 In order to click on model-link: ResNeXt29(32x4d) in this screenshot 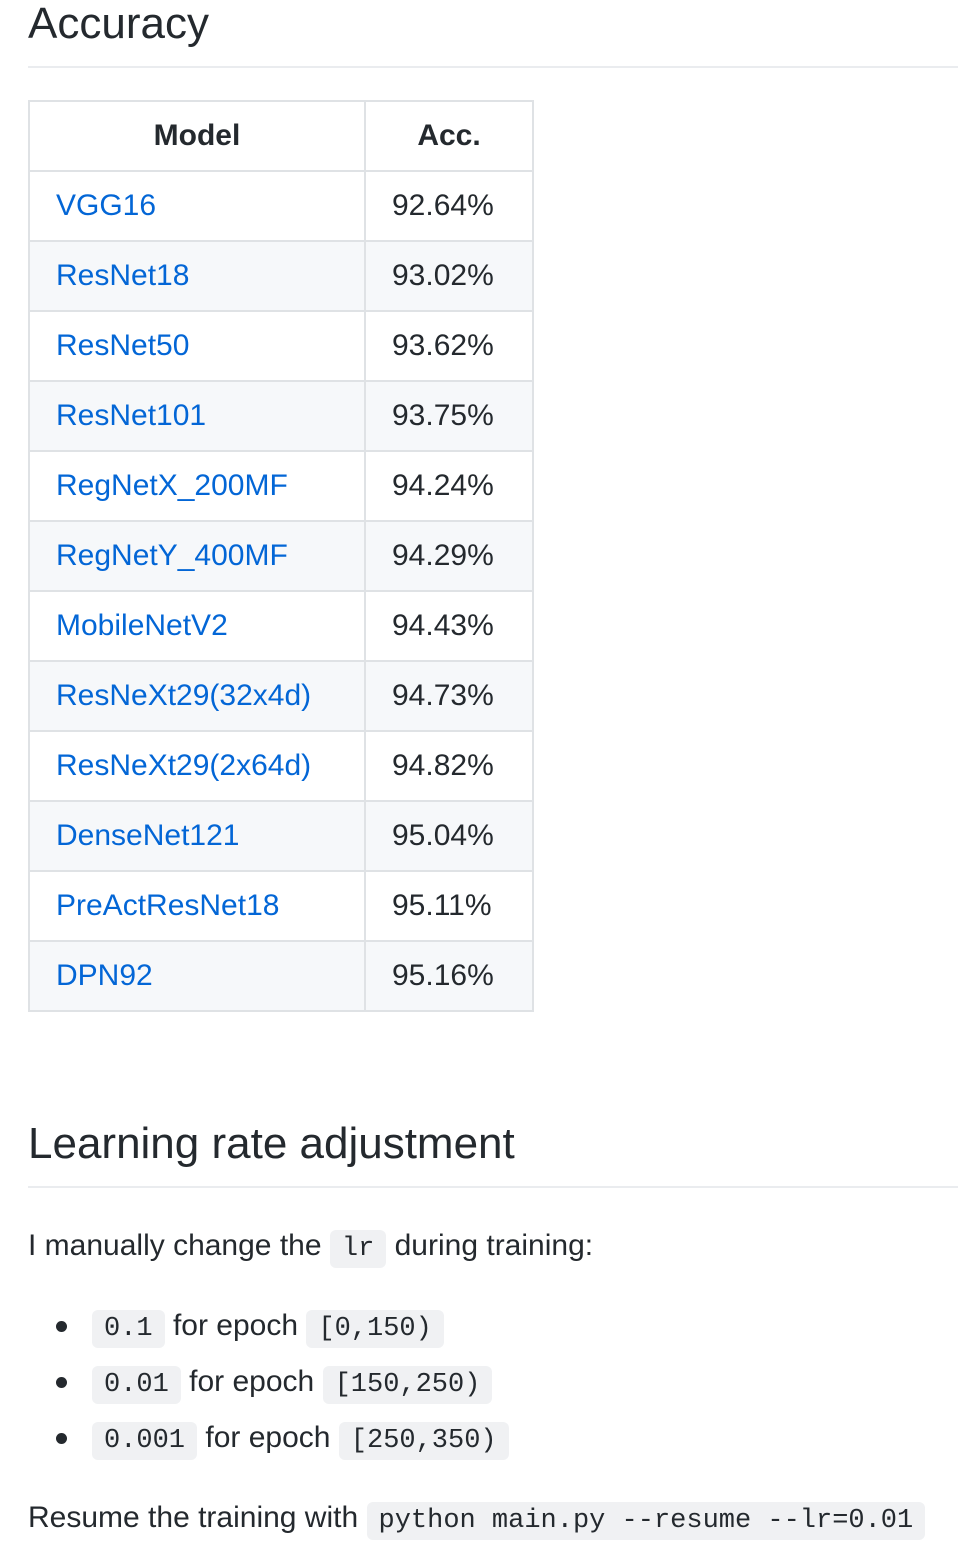, I will do `click(184, 695)`.